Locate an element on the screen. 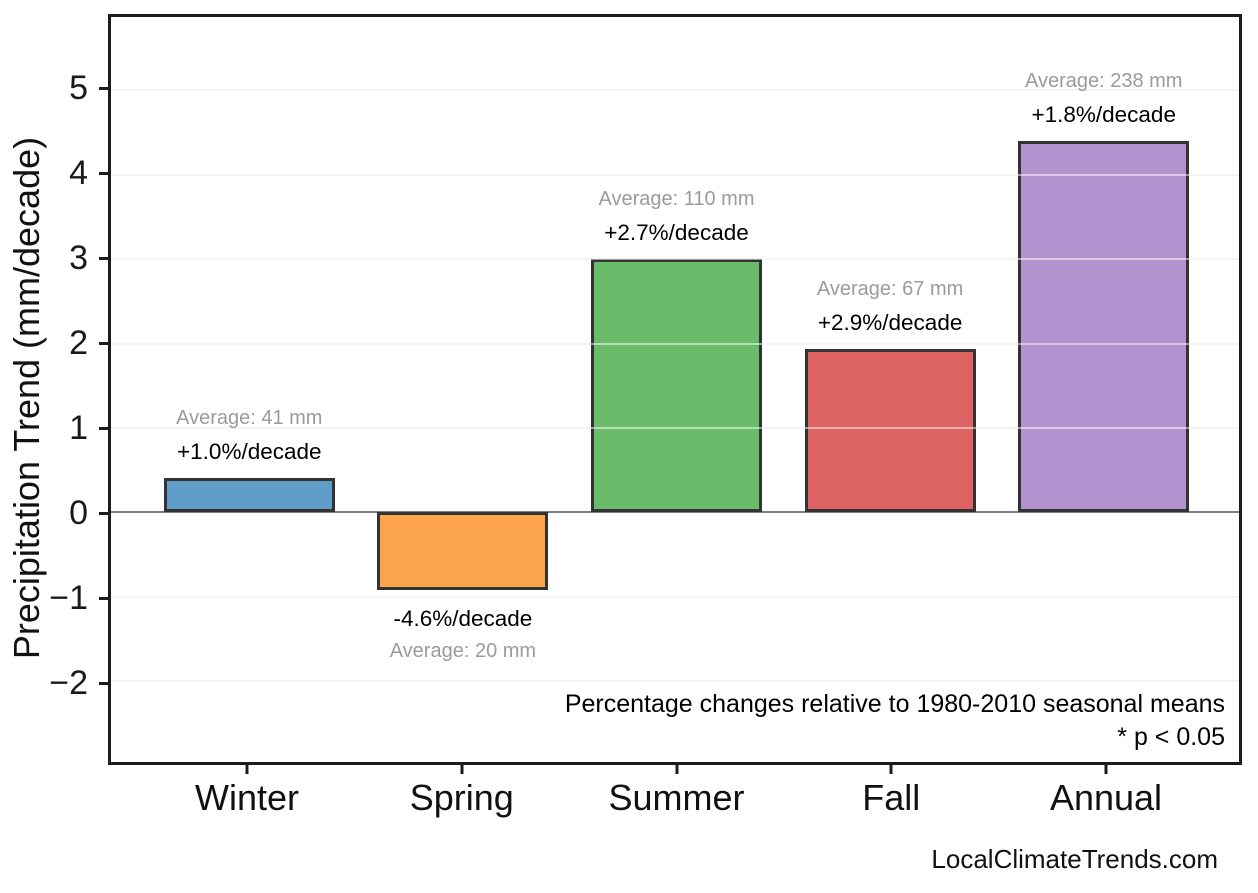  trend-label: -4.6%/decade is located at coordinates (463, 618).